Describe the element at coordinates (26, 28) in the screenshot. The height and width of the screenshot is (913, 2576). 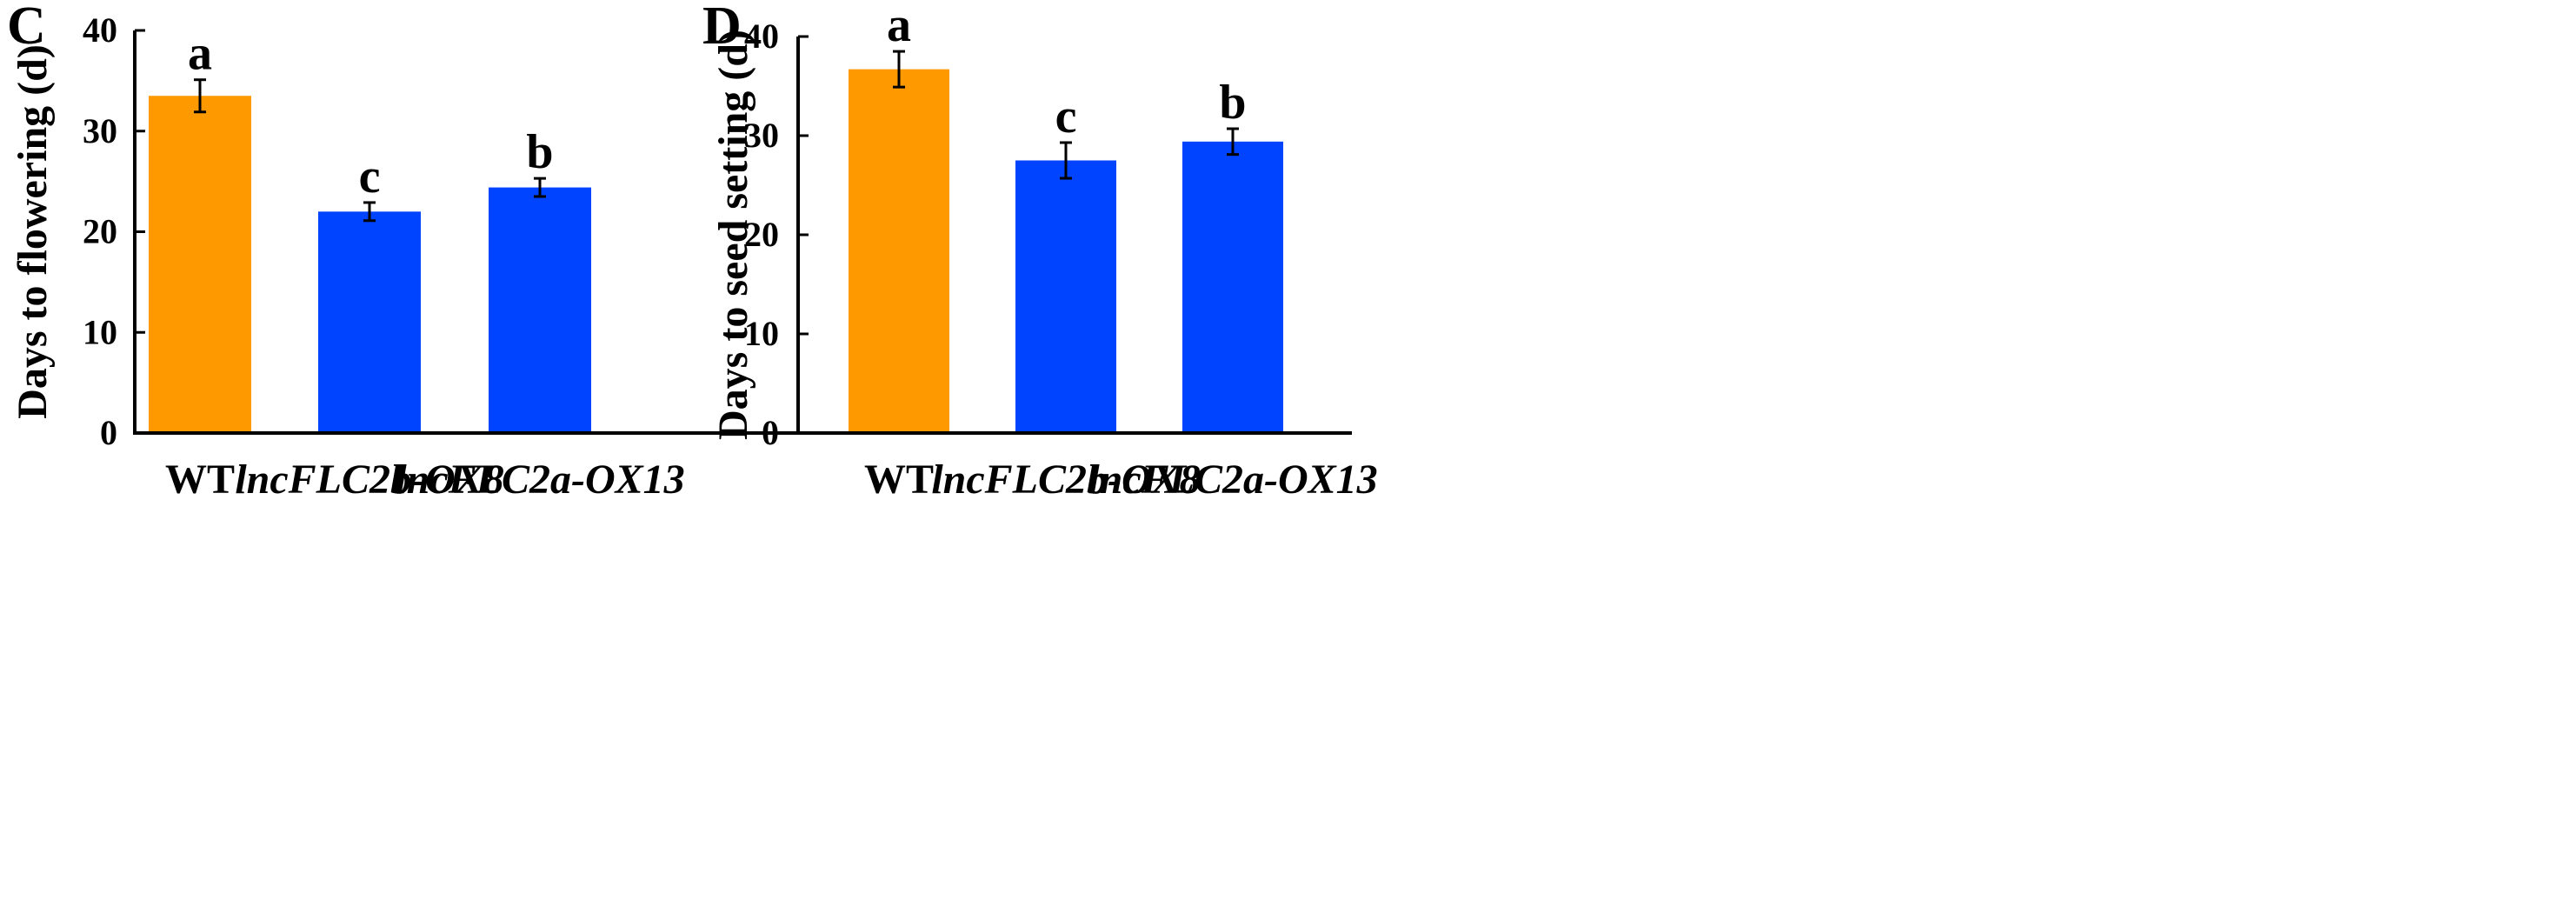
I see `panel-letter: C` at that location.